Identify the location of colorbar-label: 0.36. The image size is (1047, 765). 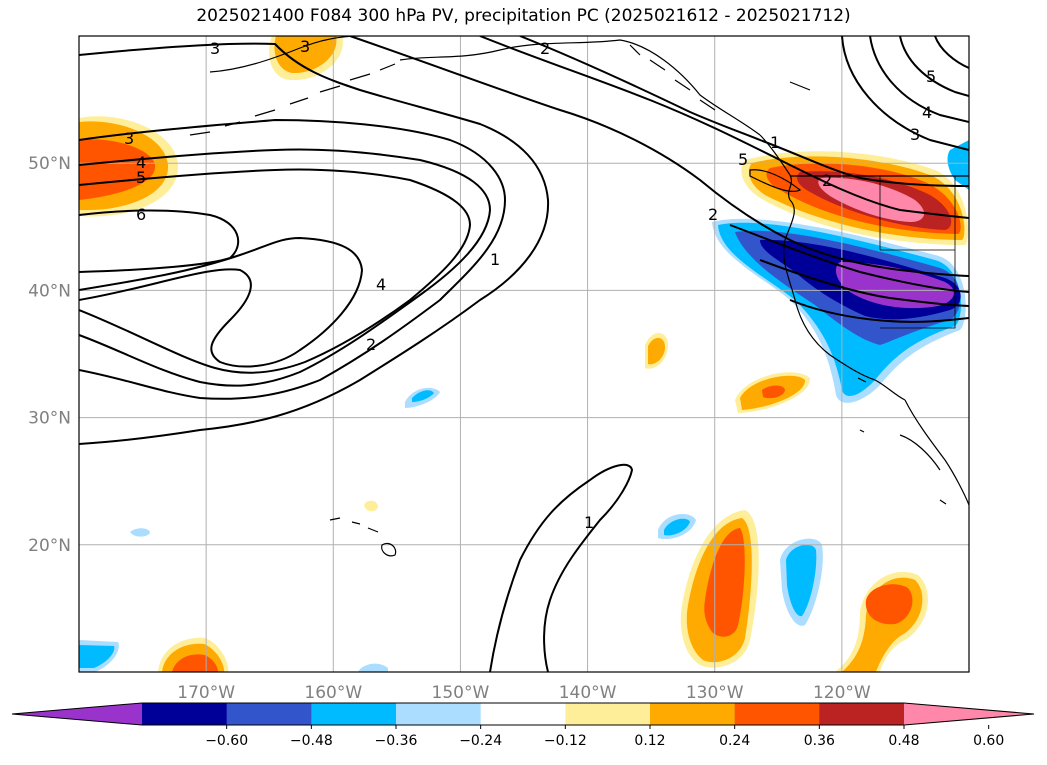
(819, 741).